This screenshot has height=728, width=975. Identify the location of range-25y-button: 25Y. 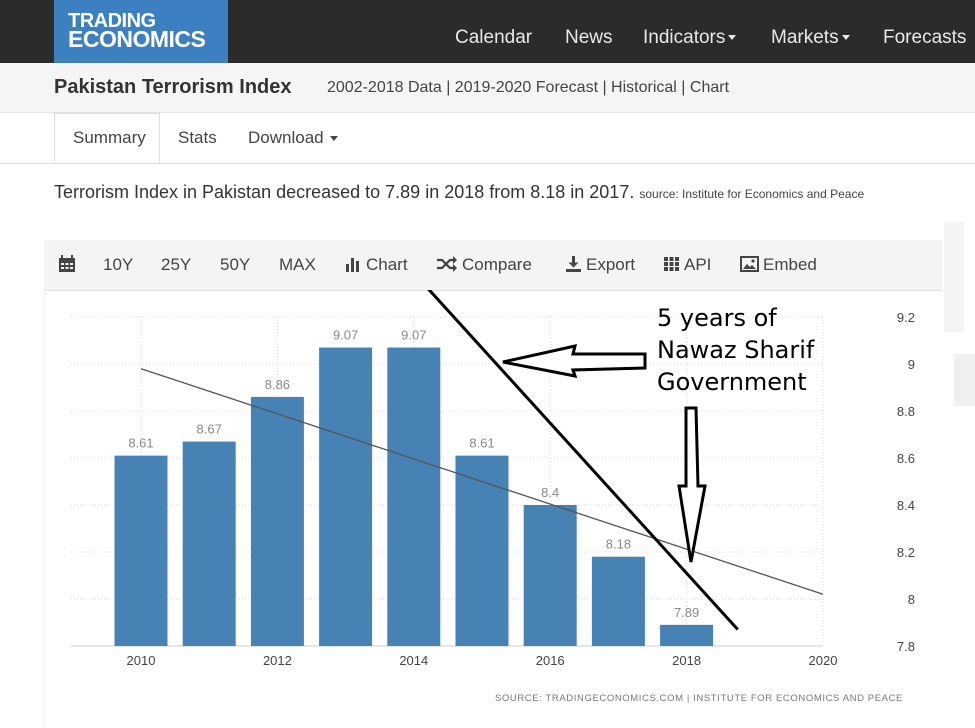
(176, 264).